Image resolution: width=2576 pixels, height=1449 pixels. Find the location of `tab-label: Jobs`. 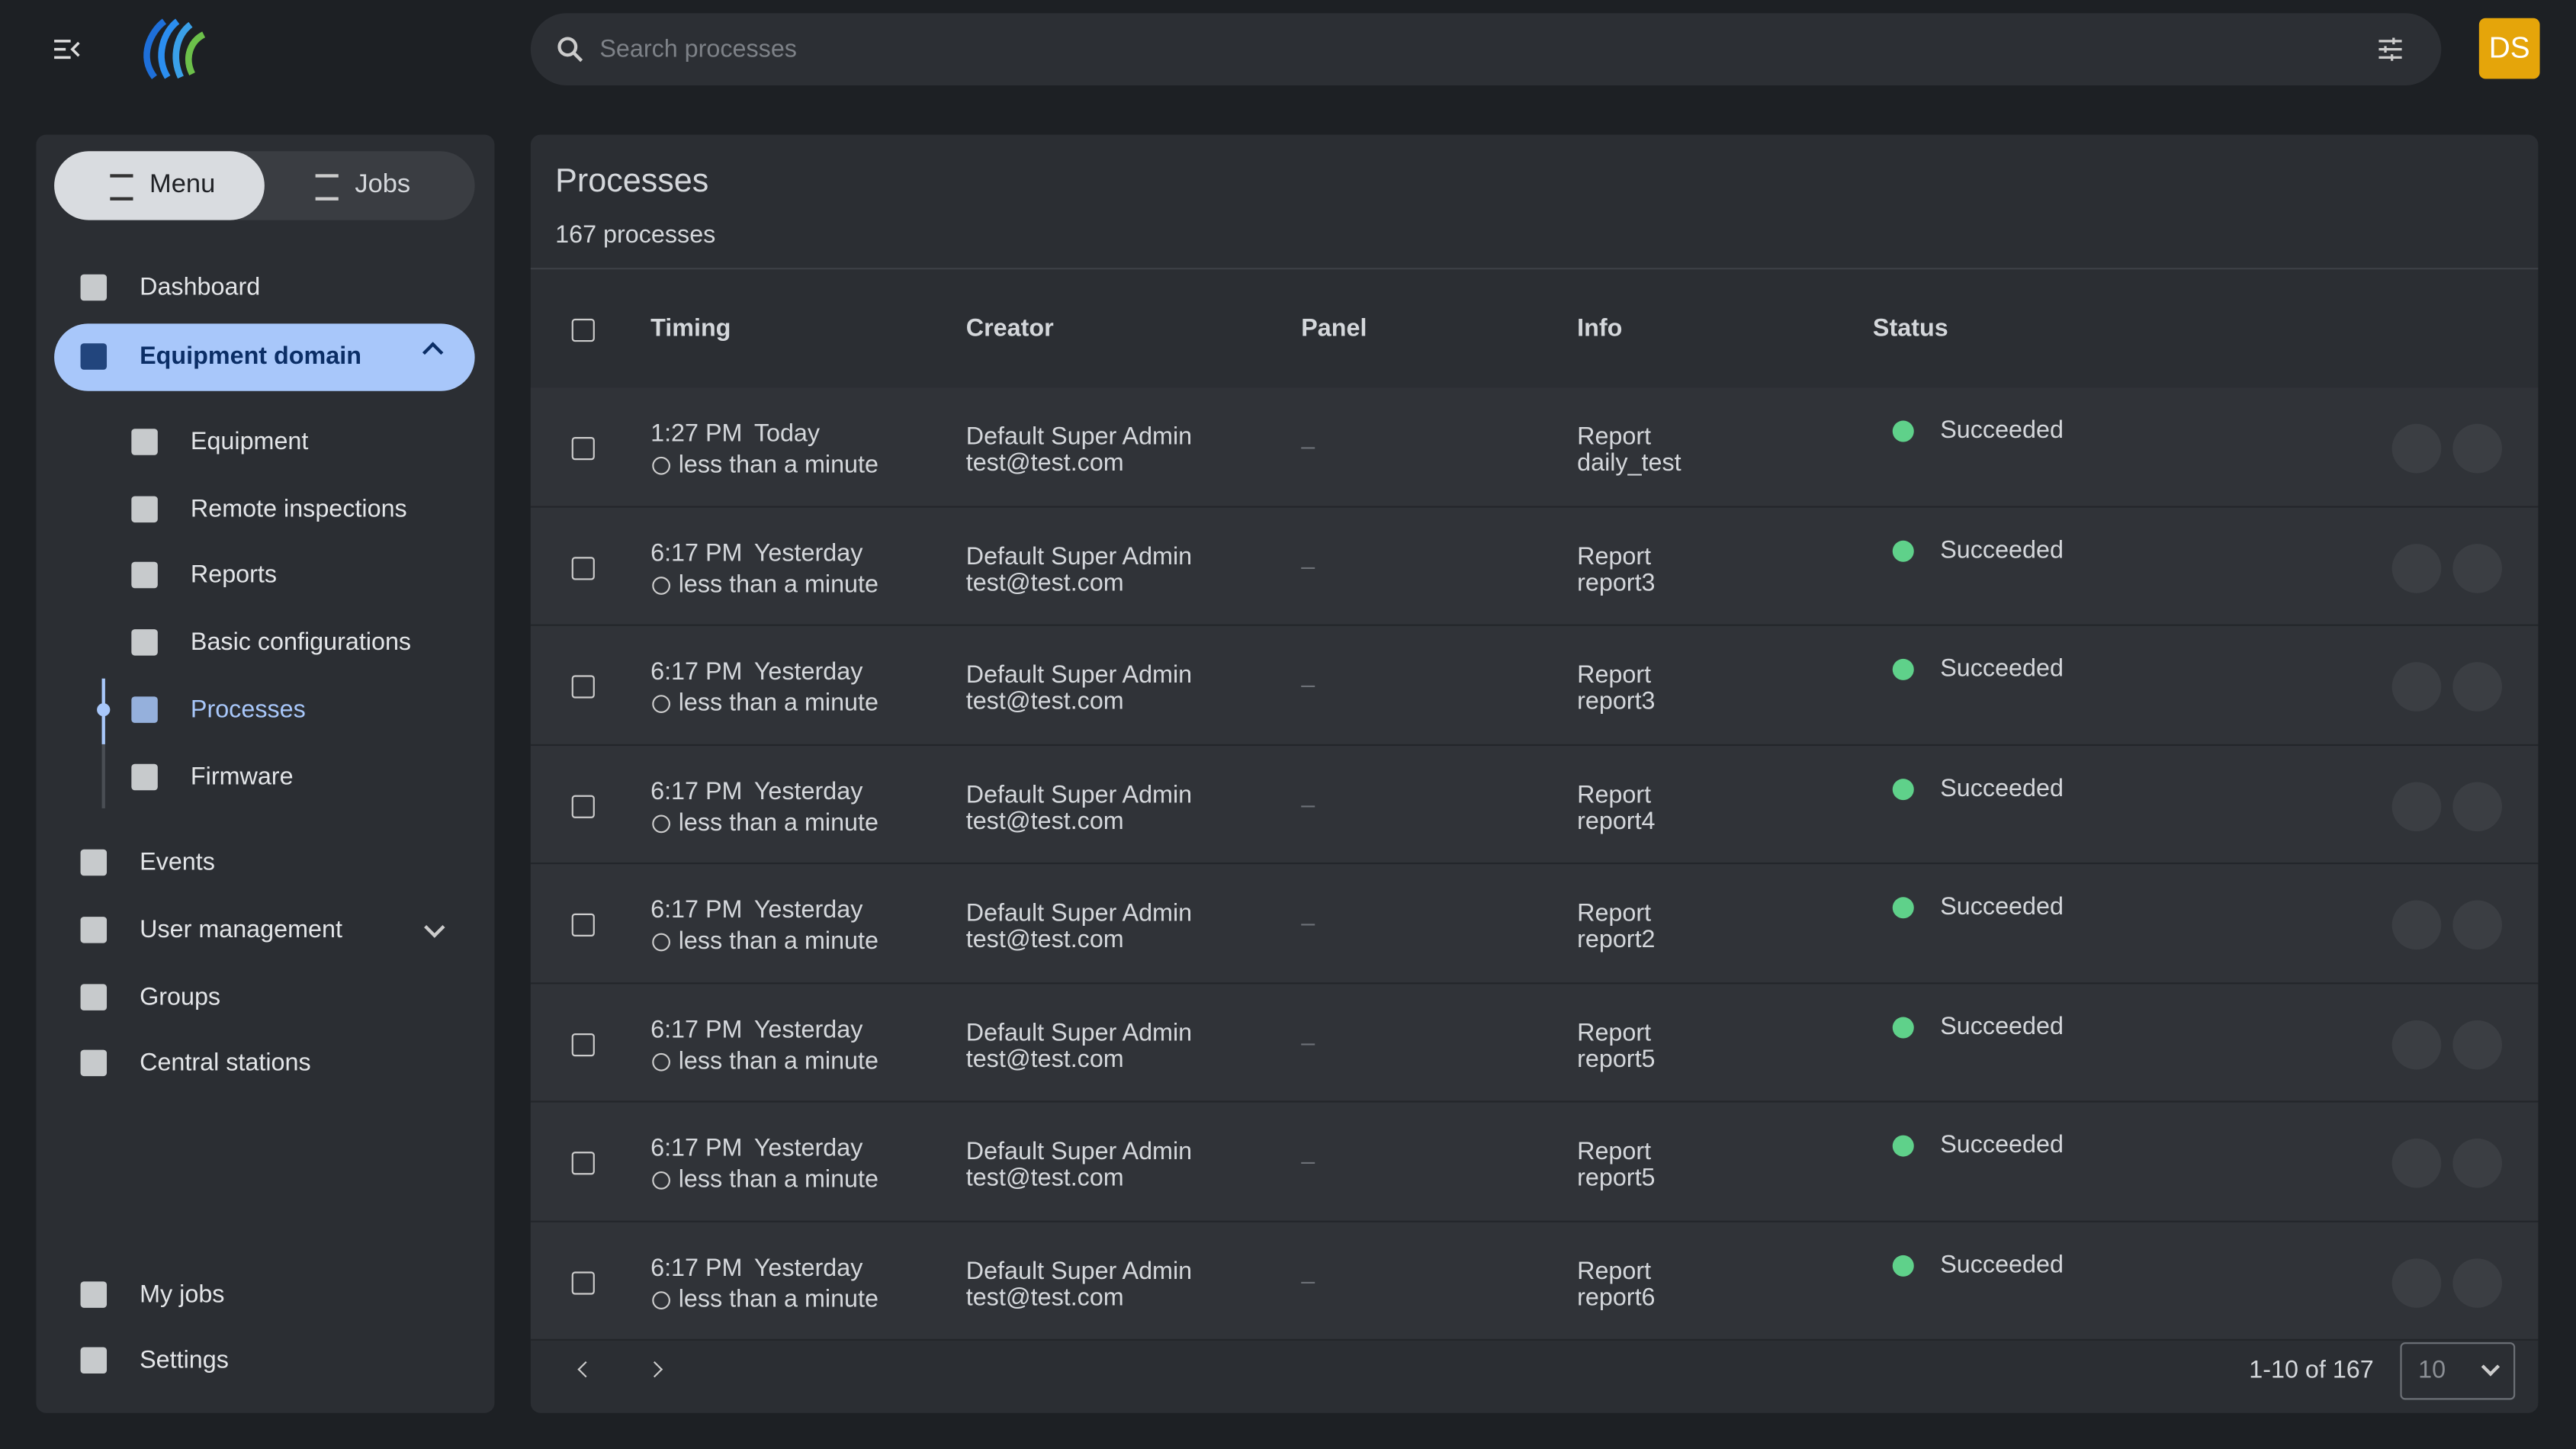

tab-label: Jobs is located at coordinates (383, 185).